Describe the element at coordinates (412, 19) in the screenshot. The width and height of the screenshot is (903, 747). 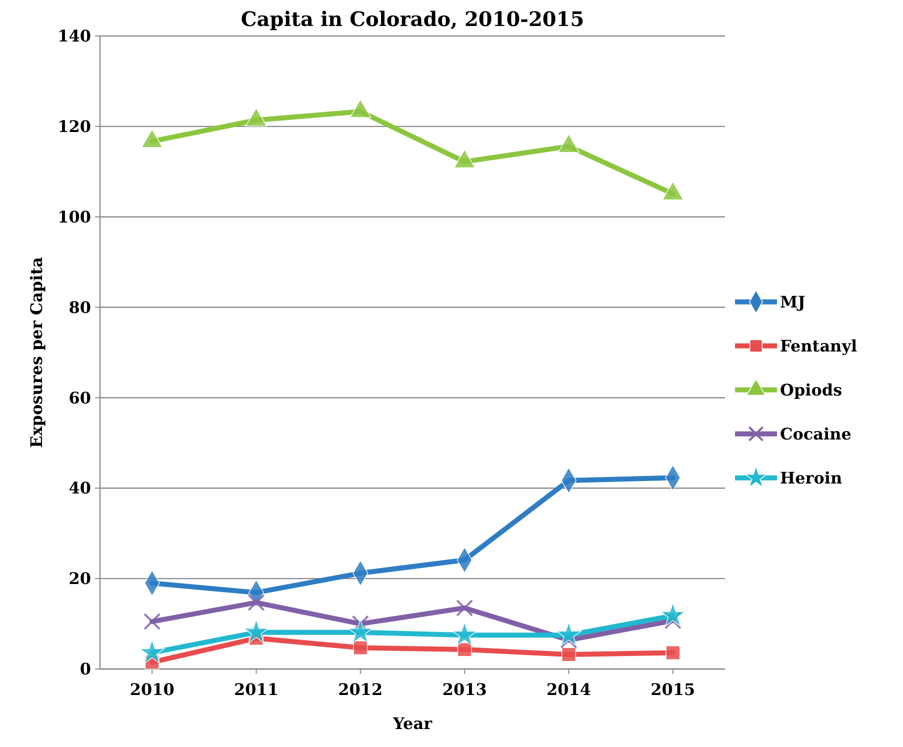
I see `chart-title: Capita in Colorado, 2010-2015` at that location.